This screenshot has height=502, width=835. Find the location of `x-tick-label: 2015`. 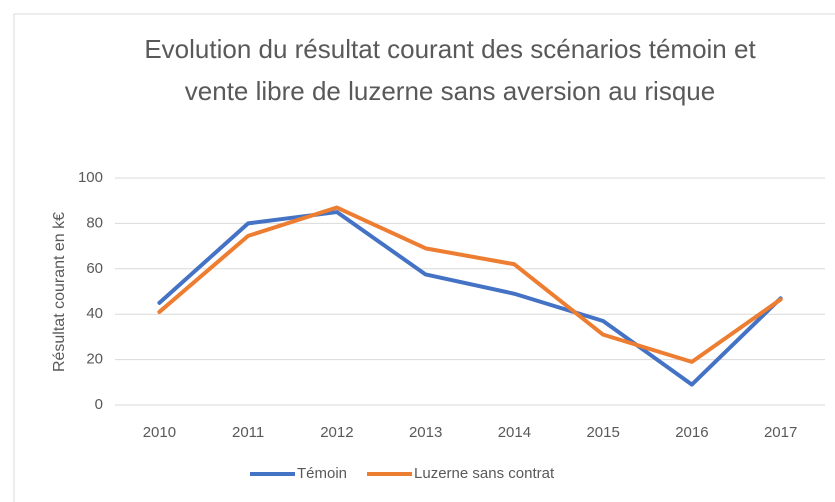

x-tick-label: 2015 is located at coordinates (602, 432).